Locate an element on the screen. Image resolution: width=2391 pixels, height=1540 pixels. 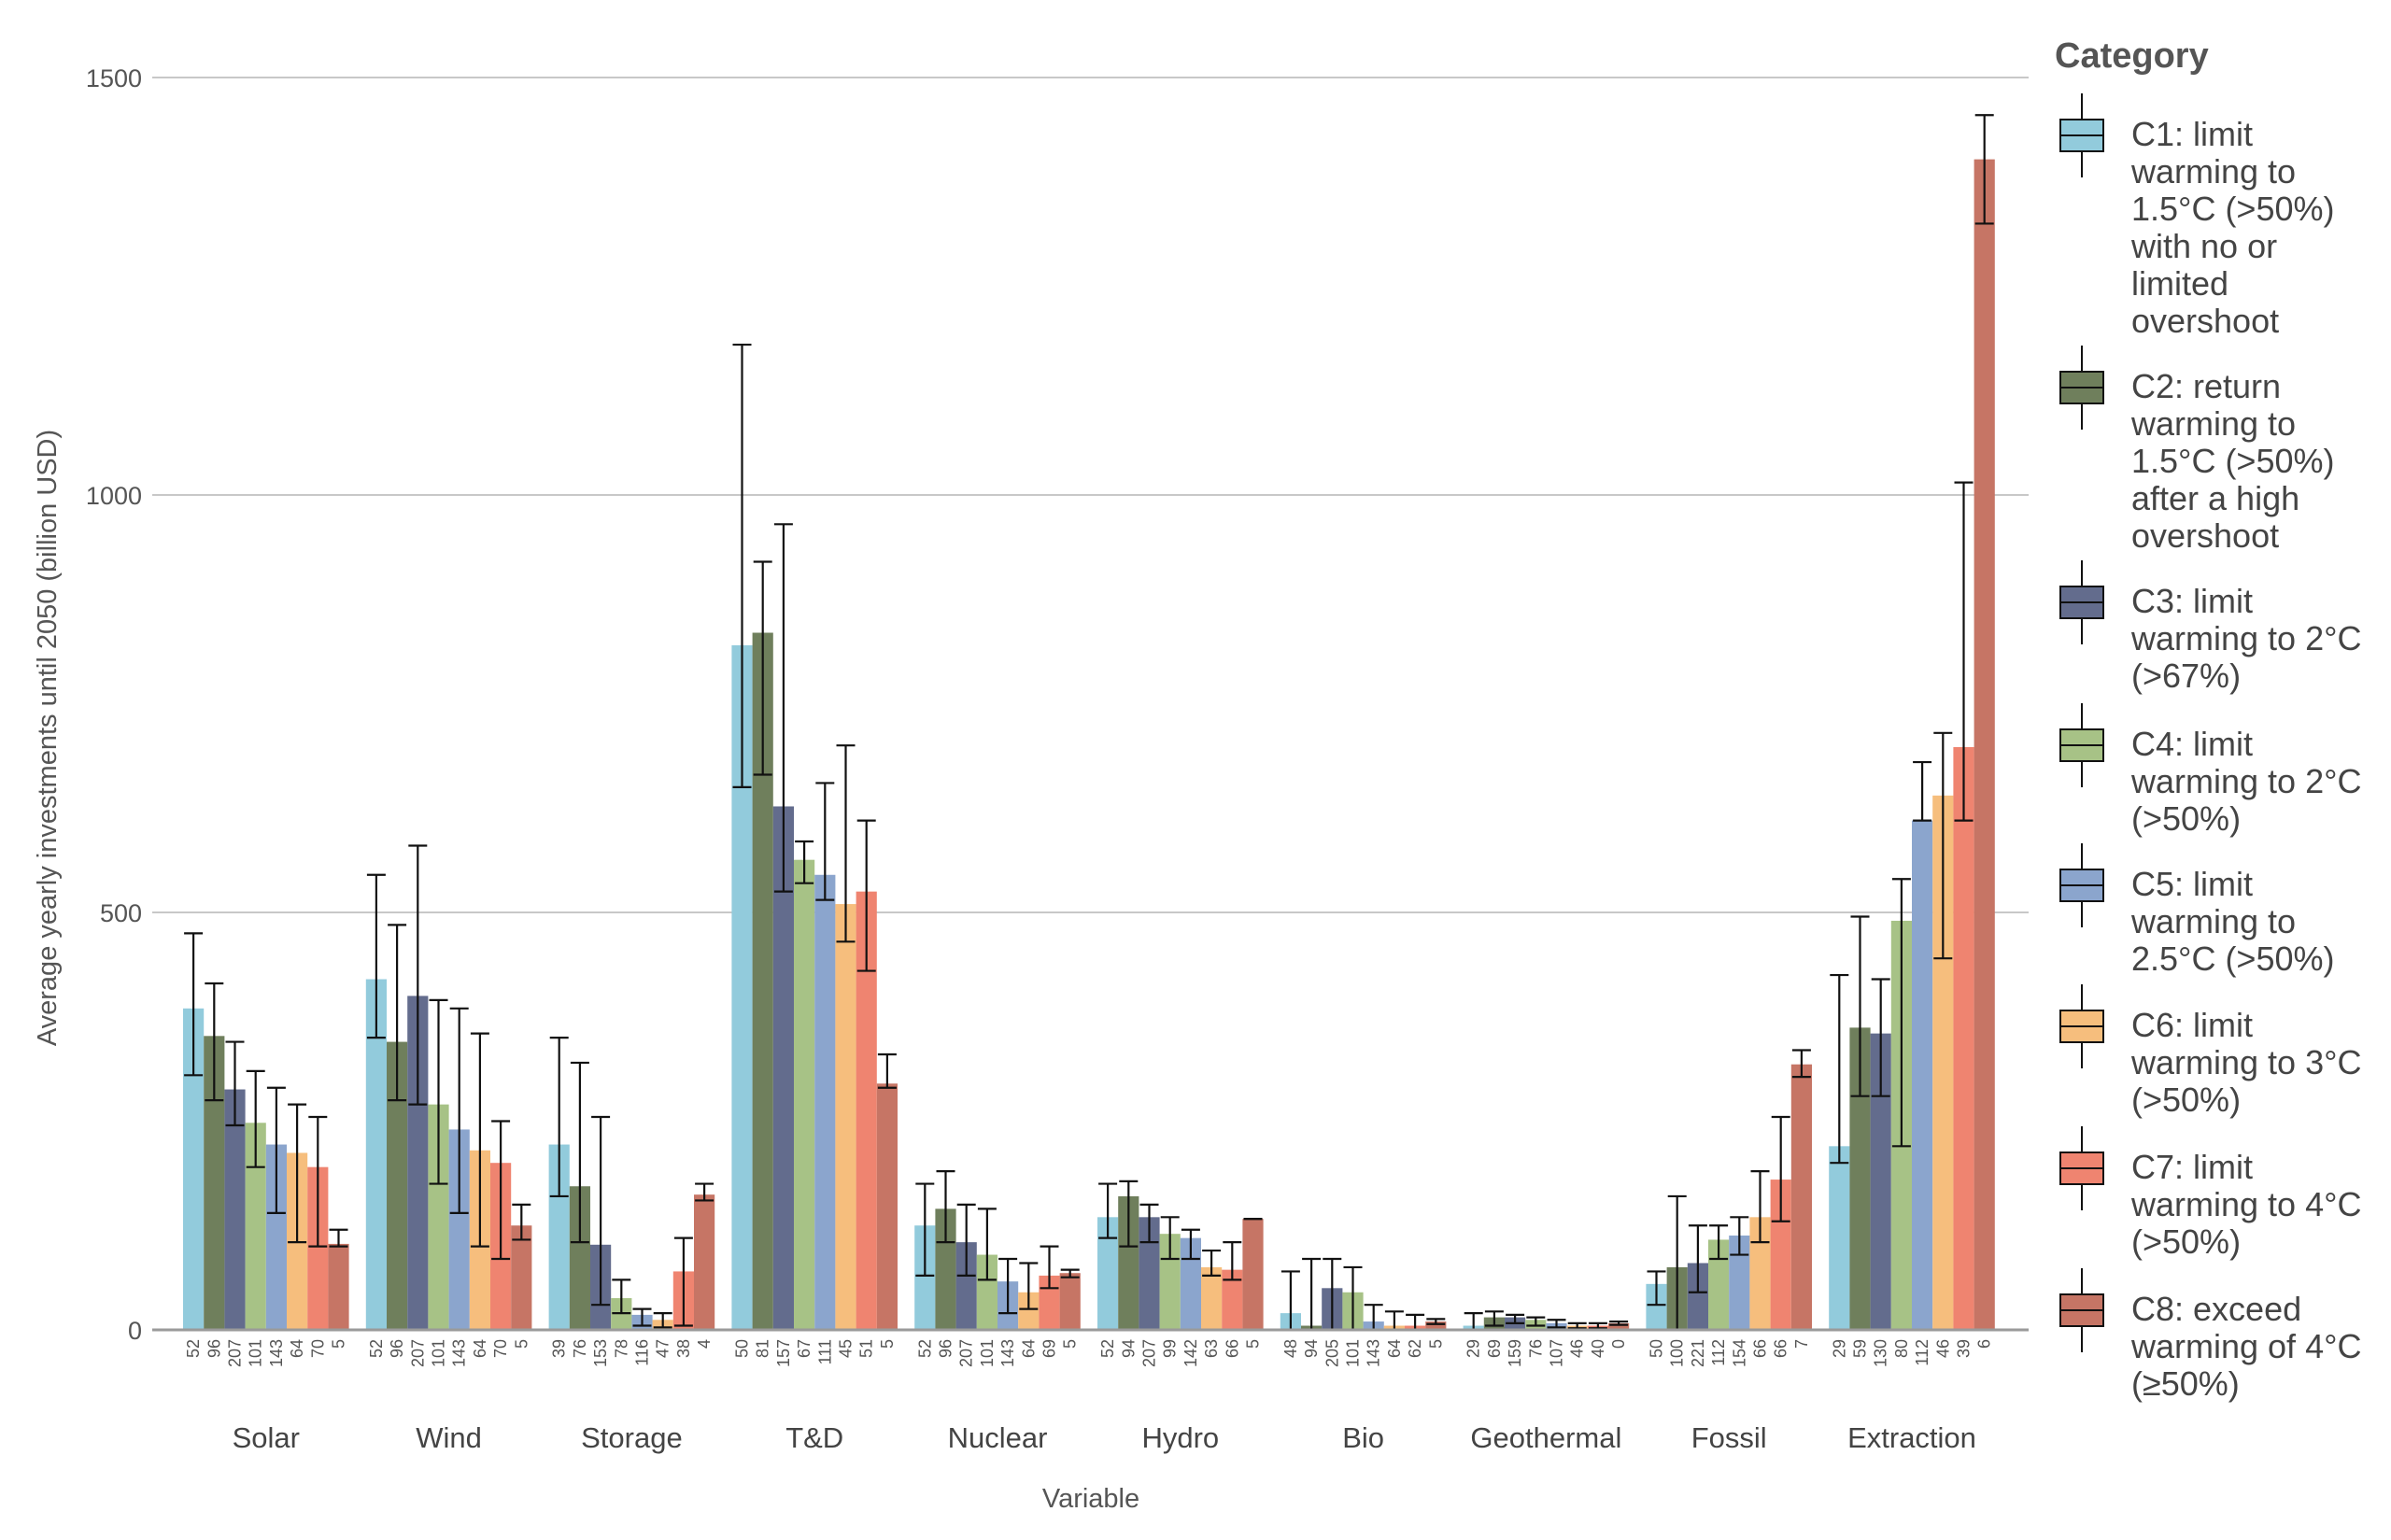
legend-label-line: warming to 2°C is located at coordinates (2246, 781).